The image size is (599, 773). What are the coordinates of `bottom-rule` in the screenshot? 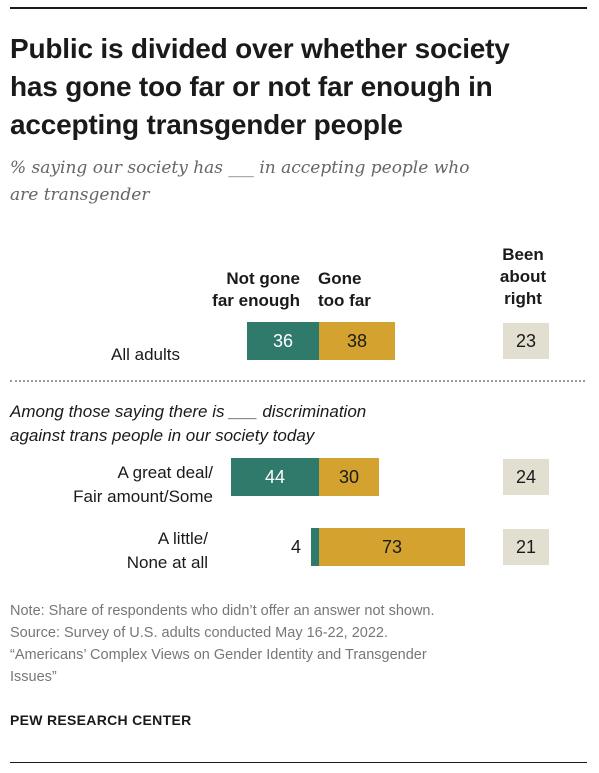 It's located at (298, 762).